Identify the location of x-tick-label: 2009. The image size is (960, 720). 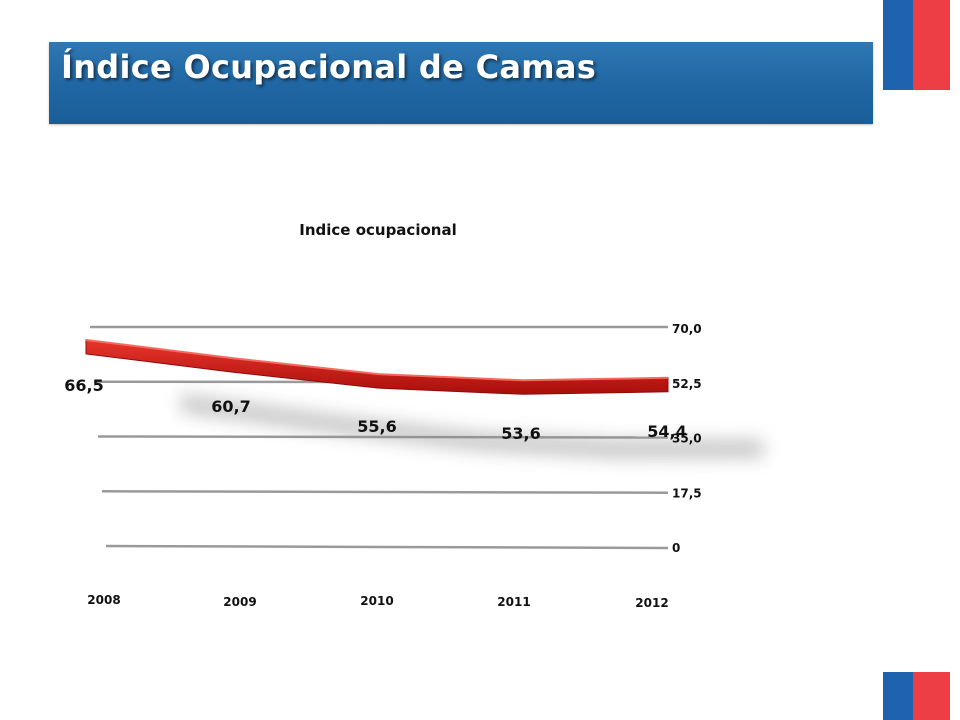
(239, 602).